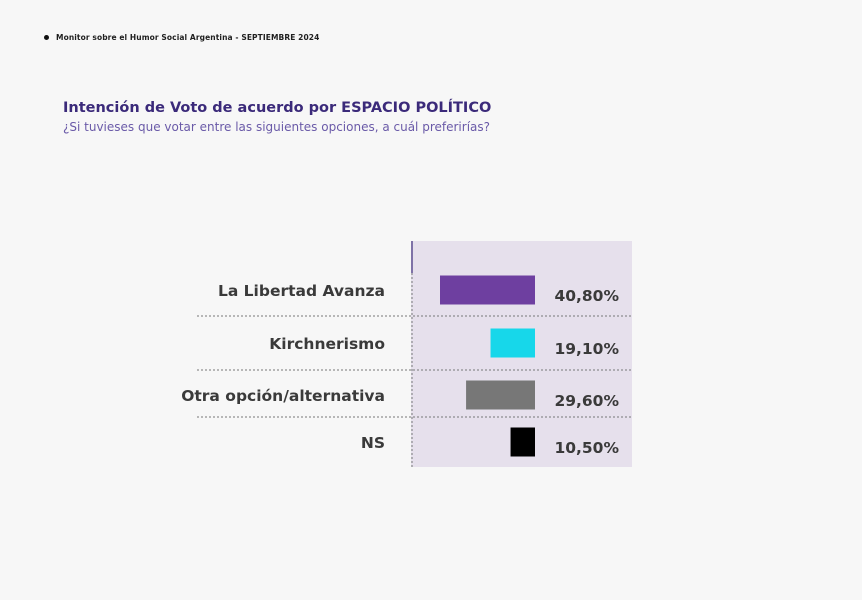 Image resolution: width=862 pixels, height=600 pixels. Describe the element at coordinates (283, 396) in the screenshot. I see `category-label: Otra opción/alternativa` at that location.